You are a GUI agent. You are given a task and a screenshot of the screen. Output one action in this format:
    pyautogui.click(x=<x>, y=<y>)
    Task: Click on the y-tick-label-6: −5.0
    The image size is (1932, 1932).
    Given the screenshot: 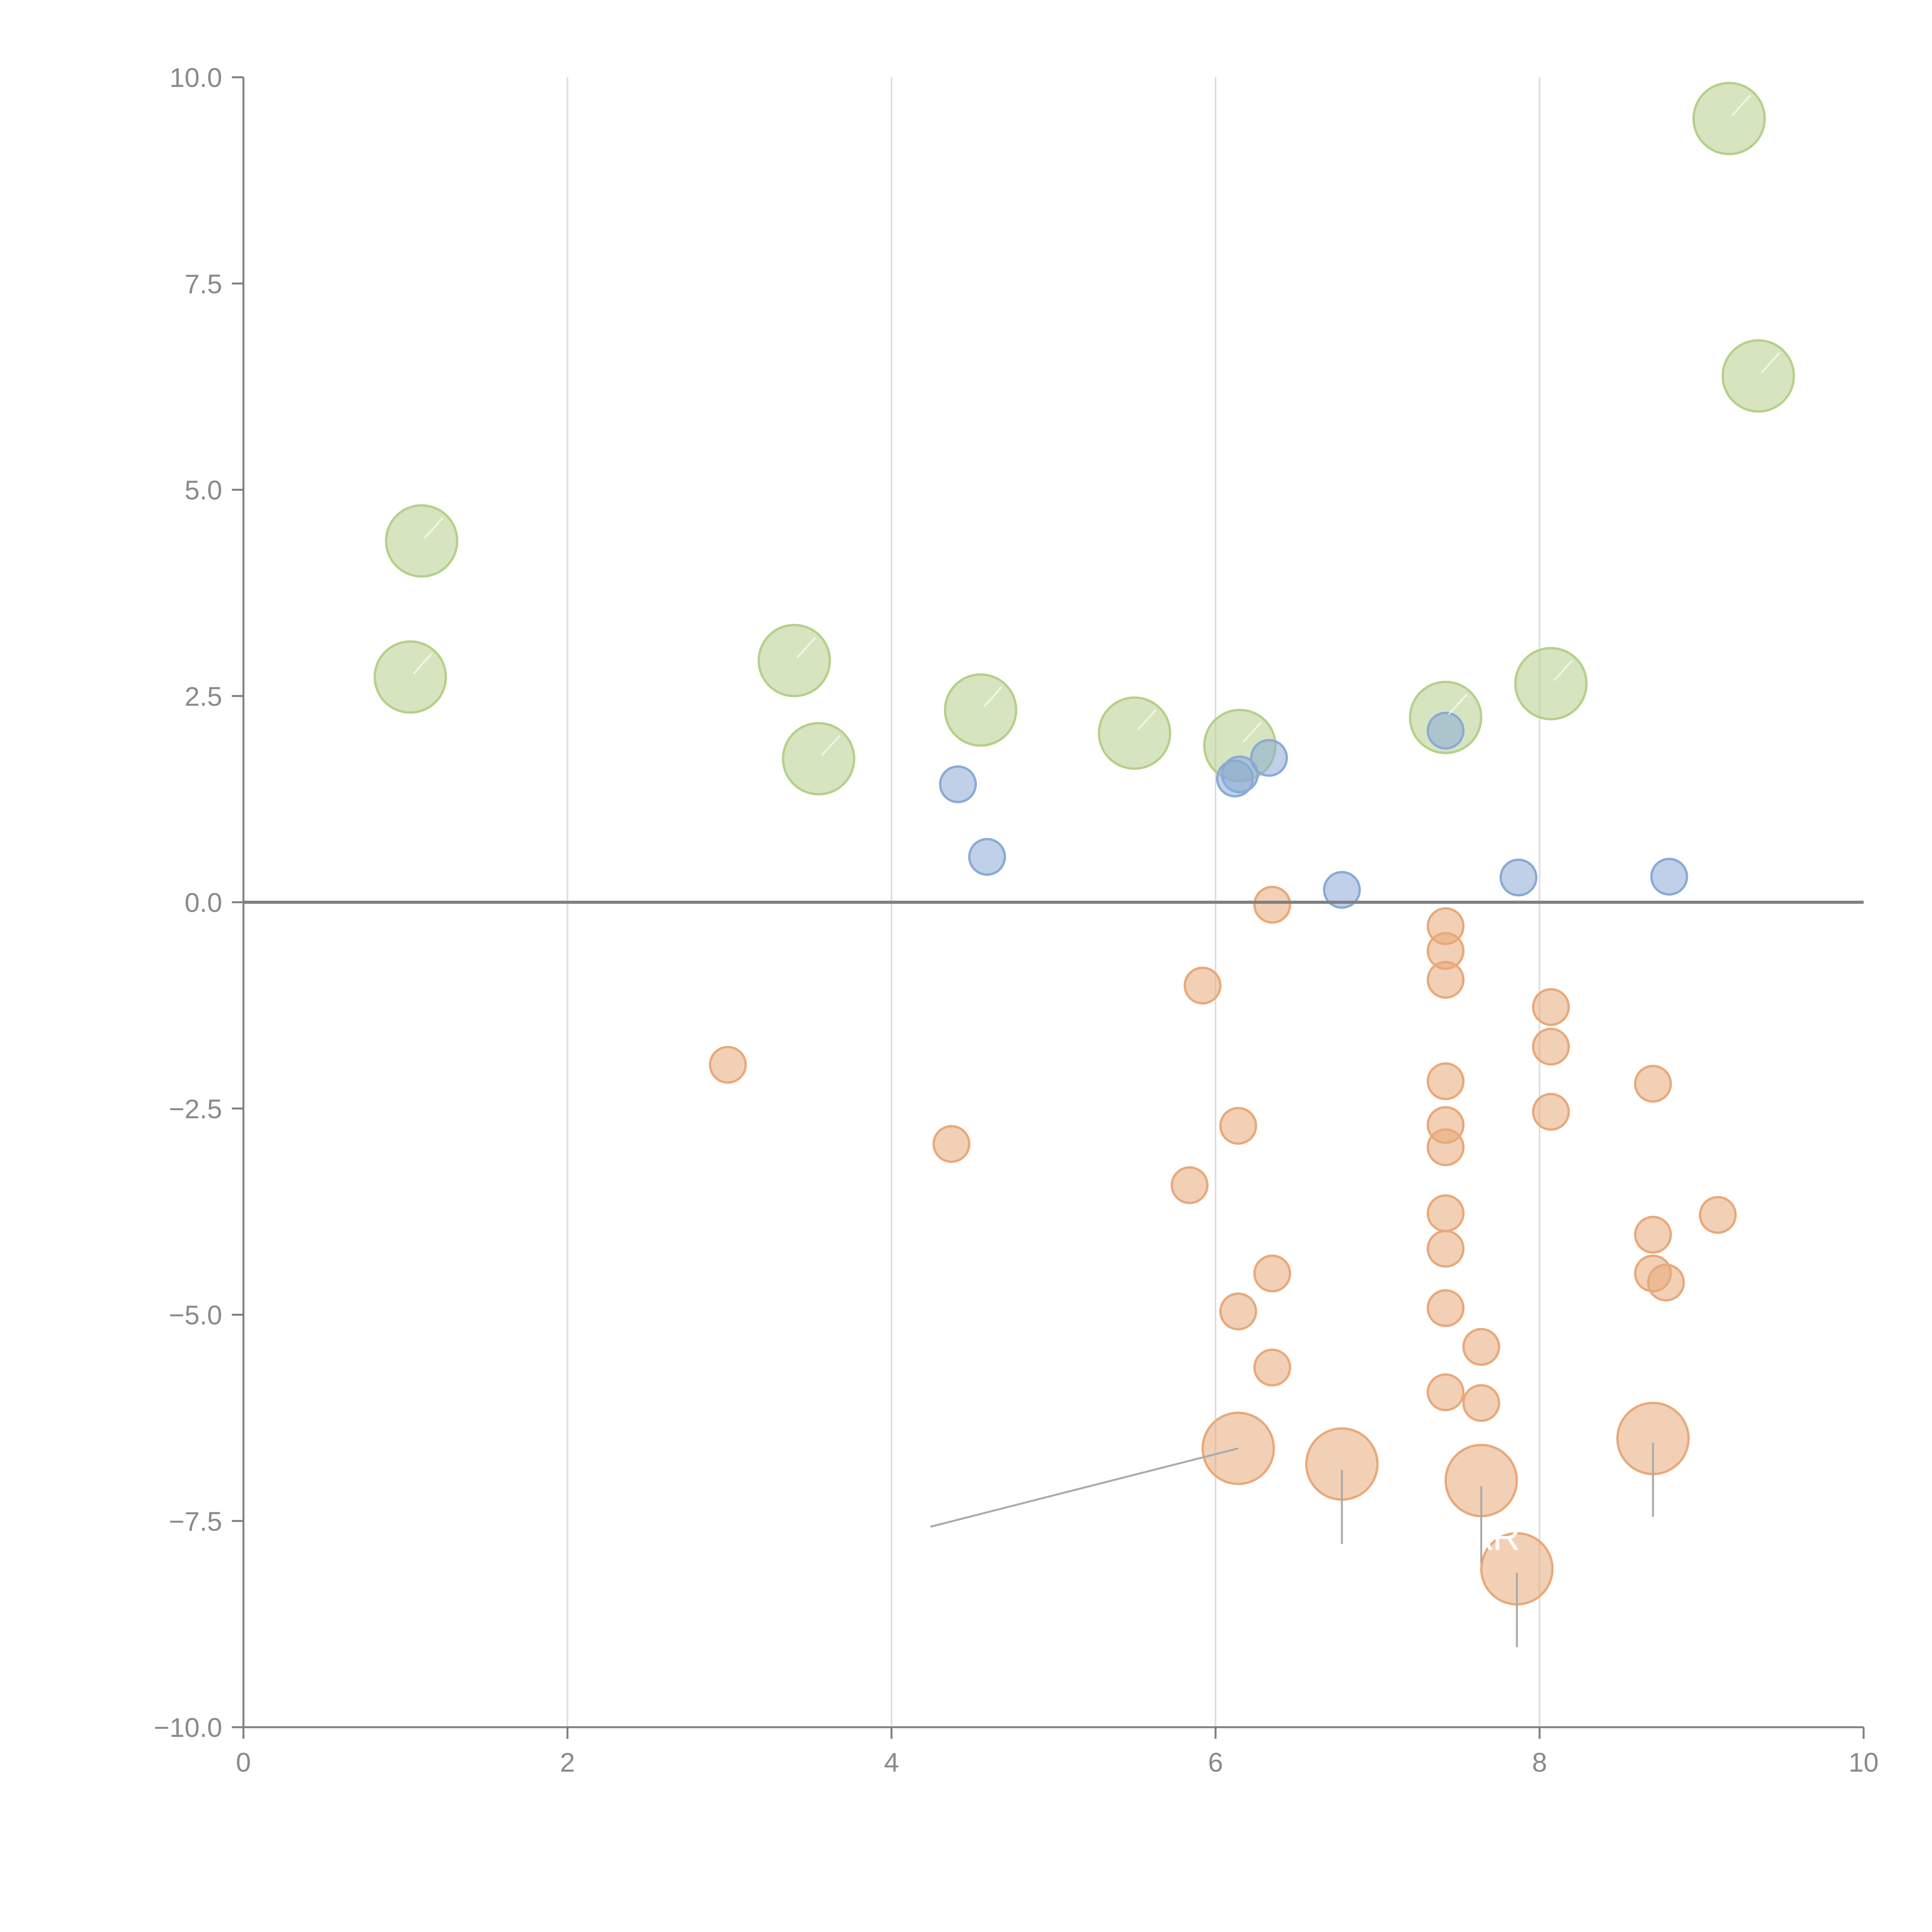 What is the action you would take?
    pyautogui.click(x=196, y=1315)
    